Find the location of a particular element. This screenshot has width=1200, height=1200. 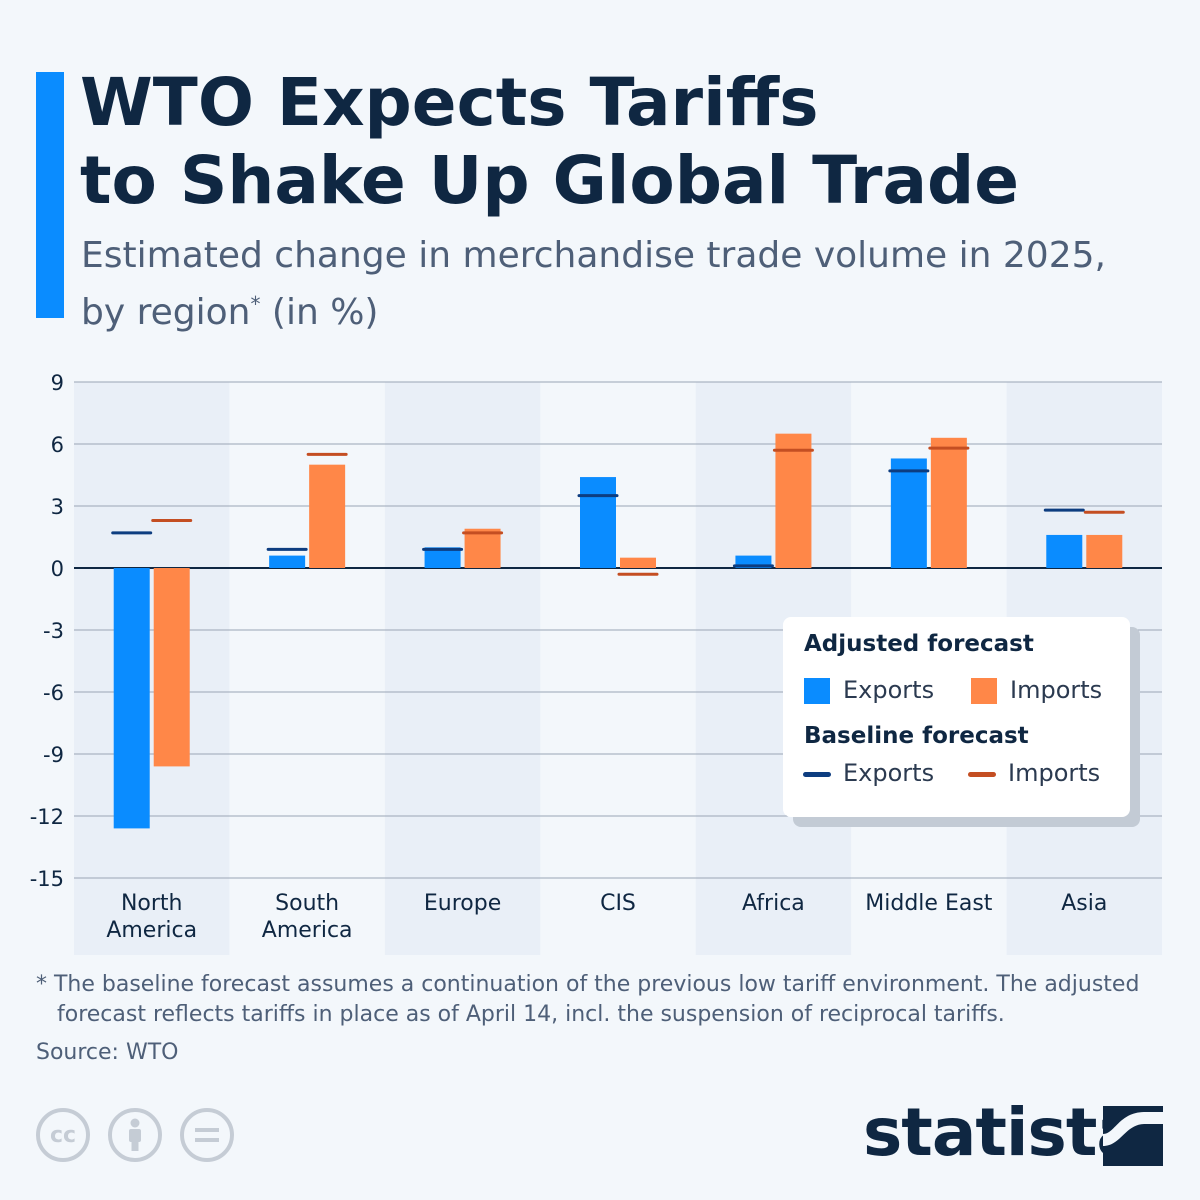

legend-label-baseline-imports: Imports is located at coordinates (1054, 773).